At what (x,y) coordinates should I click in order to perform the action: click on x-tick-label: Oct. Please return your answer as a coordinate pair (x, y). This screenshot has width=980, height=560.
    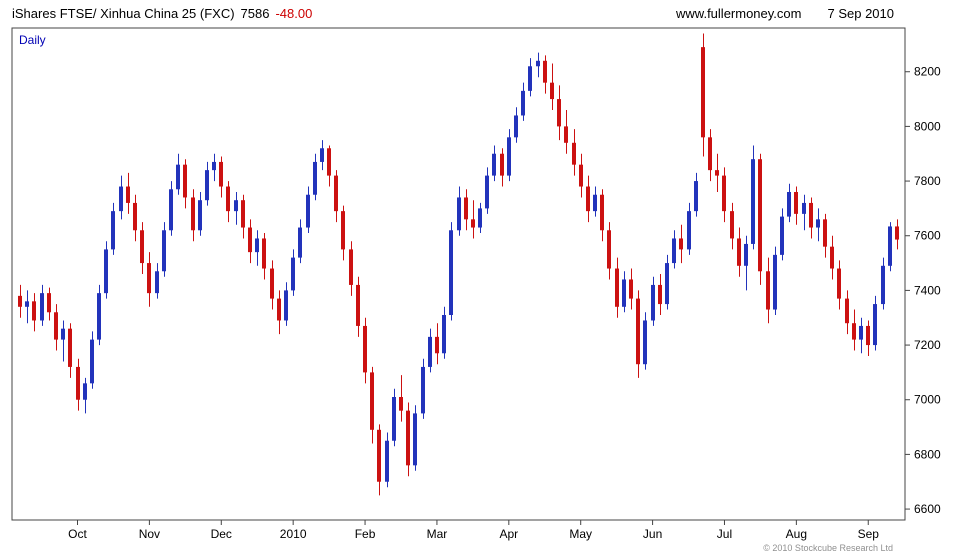
    Looking at the image, I should click on (77, 534).